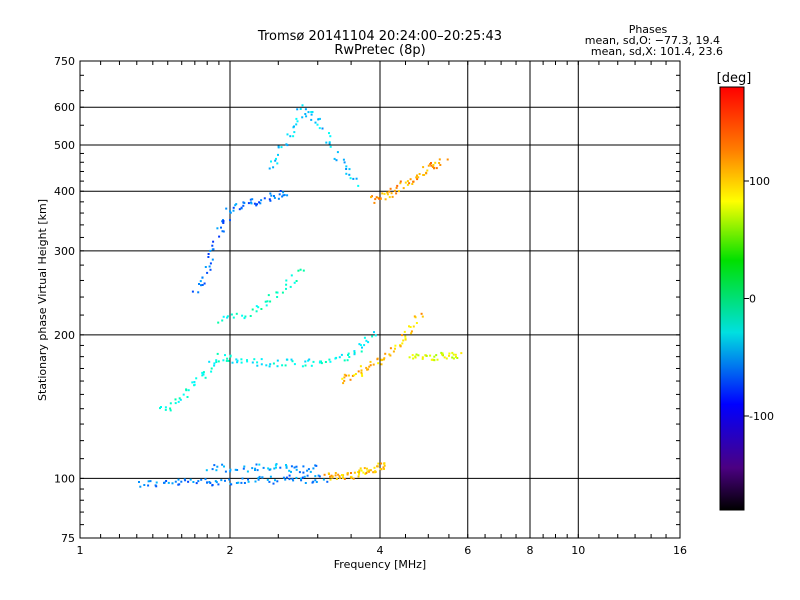  I want to click on x-tick-label: 10, so click(578, 550).